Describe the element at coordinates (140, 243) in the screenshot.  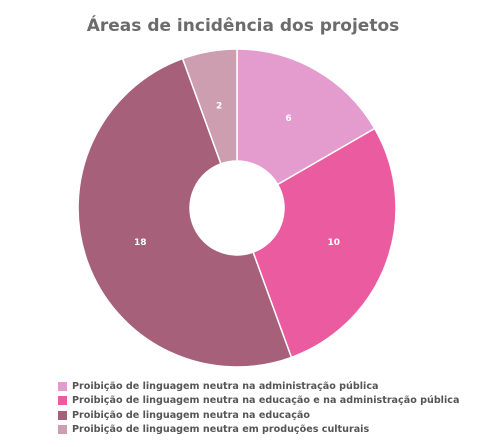
I see `slice-data-label: 18` at that location.